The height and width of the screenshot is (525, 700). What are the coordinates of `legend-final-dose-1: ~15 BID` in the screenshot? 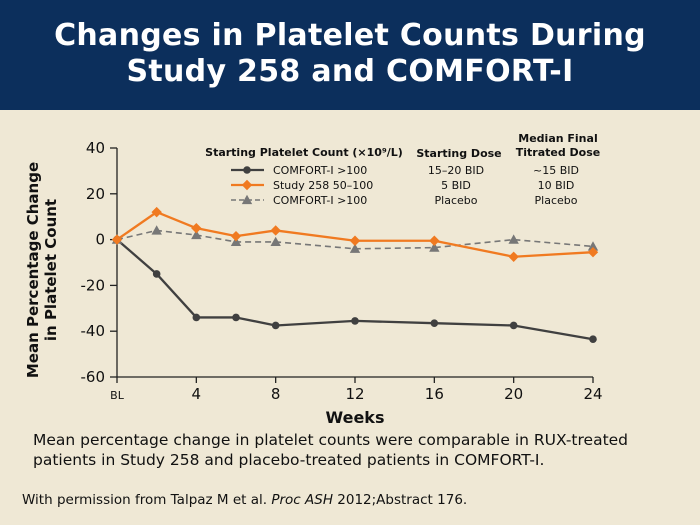 It's located at (556, 170).